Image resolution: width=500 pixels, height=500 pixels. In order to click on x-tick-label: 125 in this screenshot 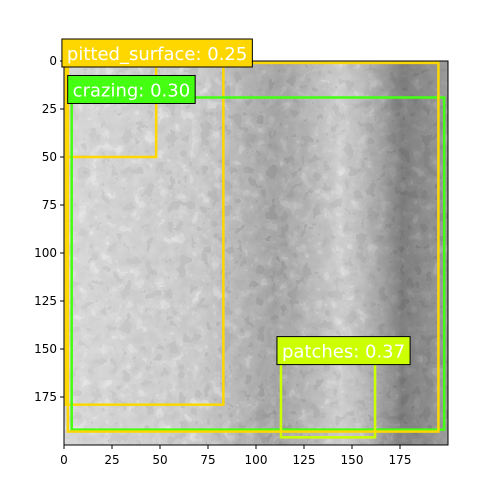, I will do `click(304, 460)`.